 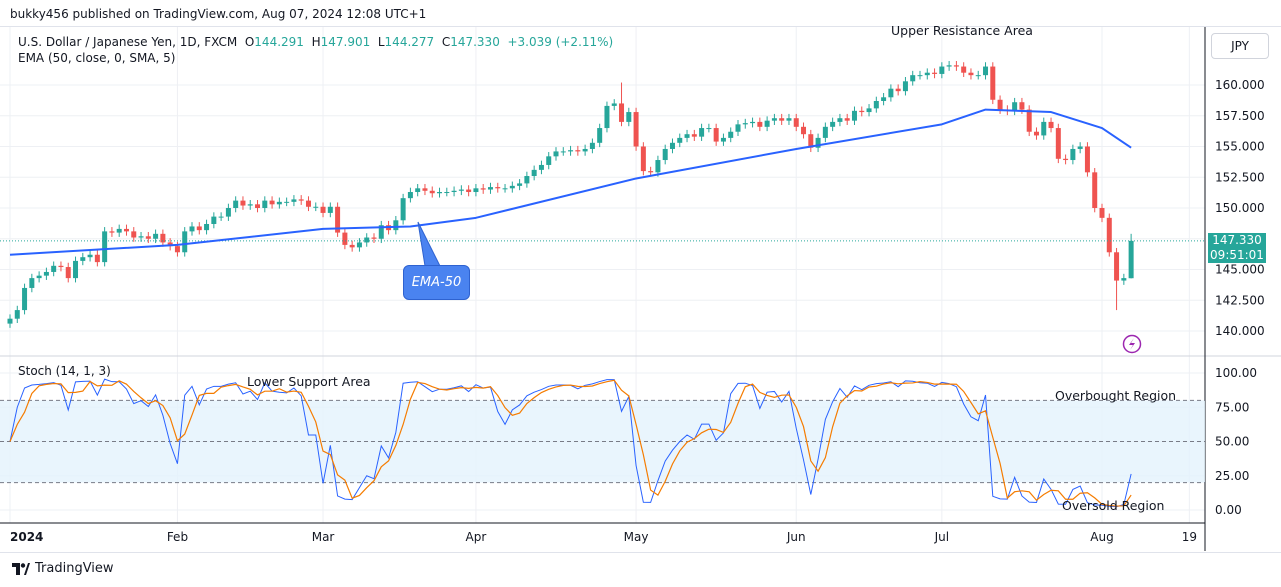 I want to click on currency-button: JPY, so click(x=1240, y=46).